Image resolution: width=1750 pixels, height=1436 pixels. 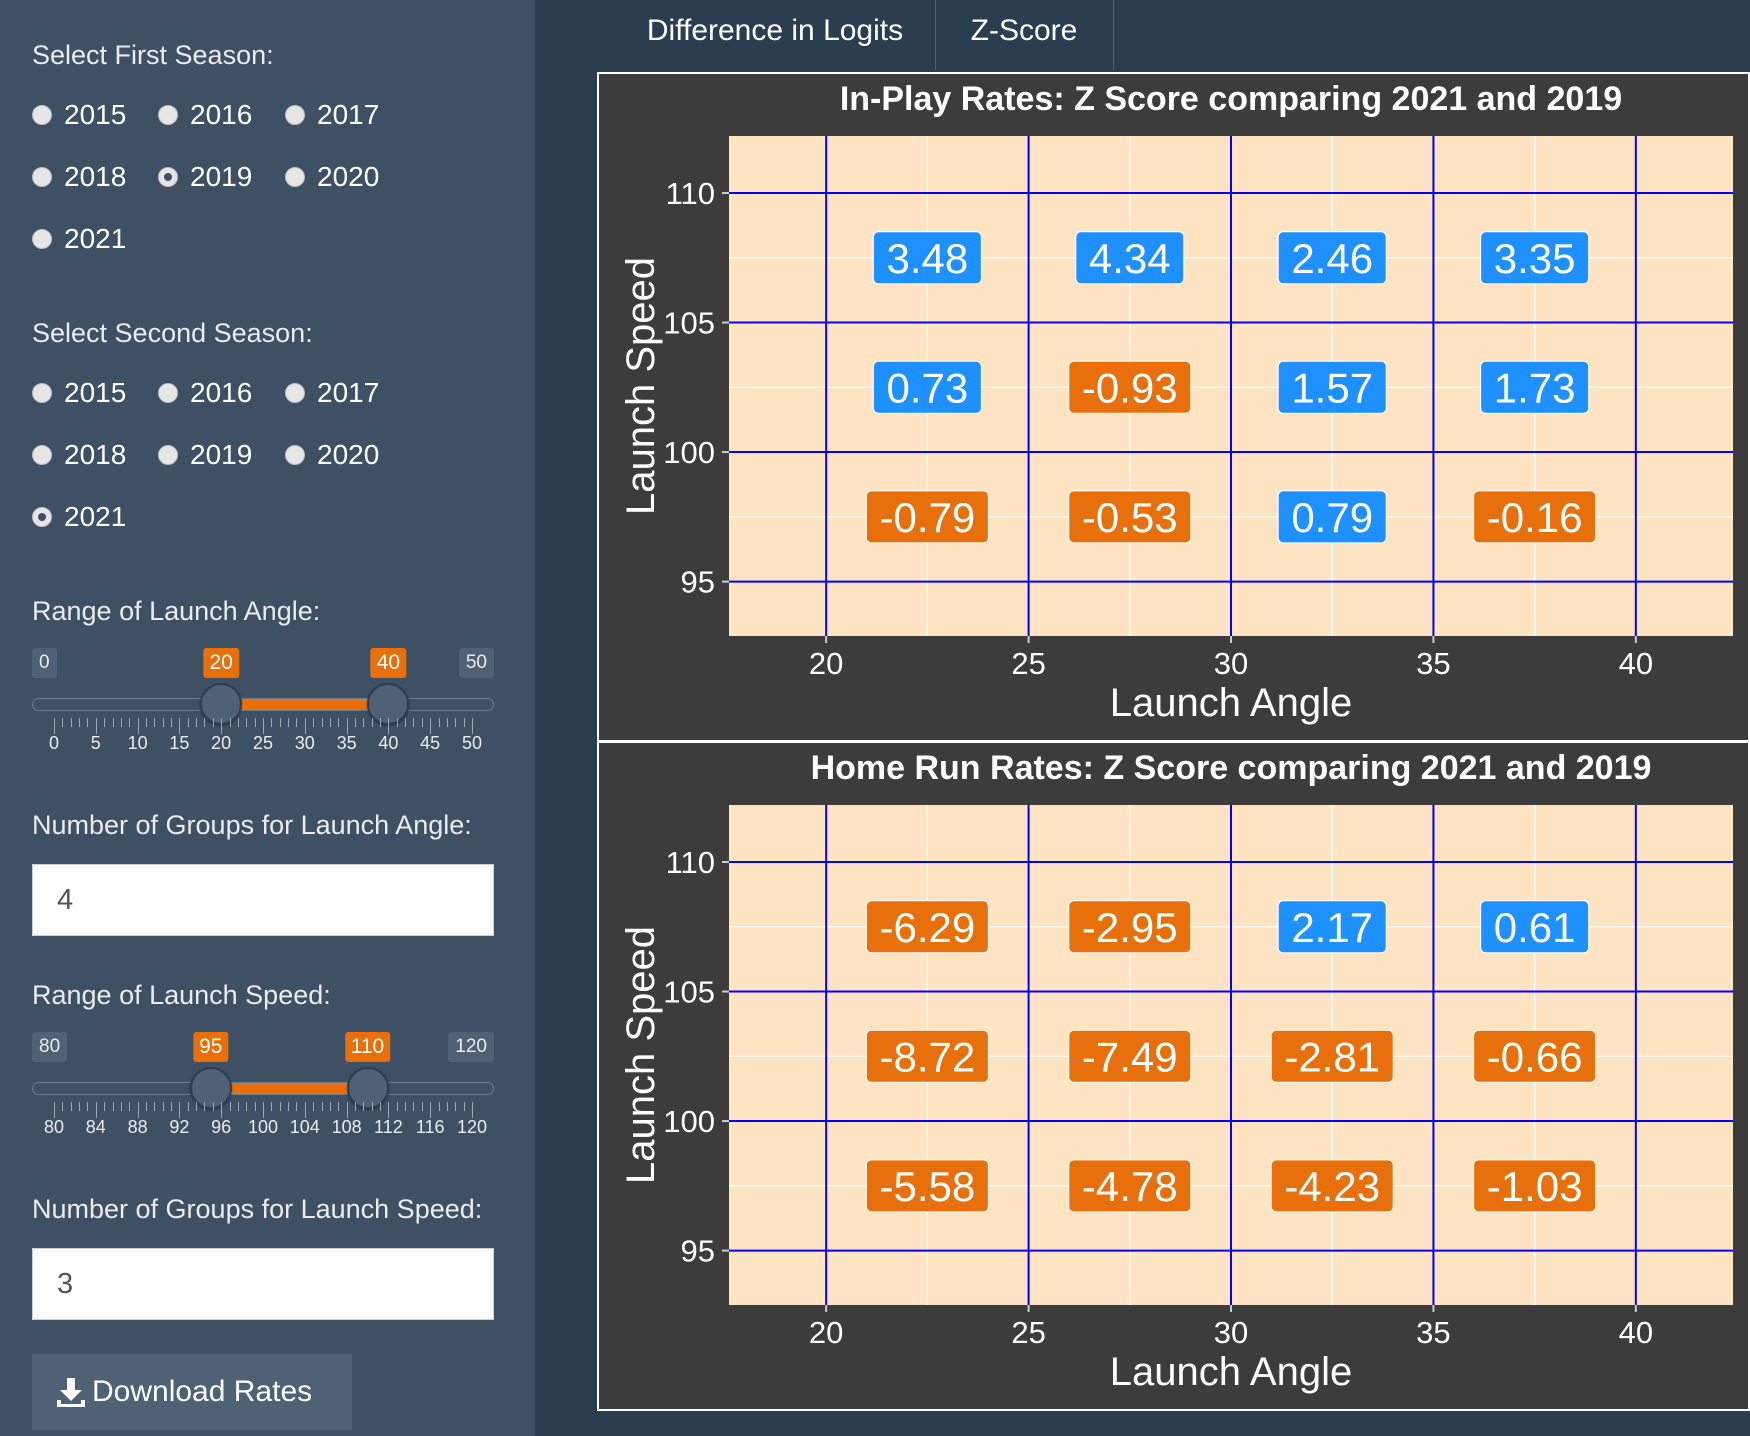 I want to click on angle-high-handle, so click(x=388, y=704).